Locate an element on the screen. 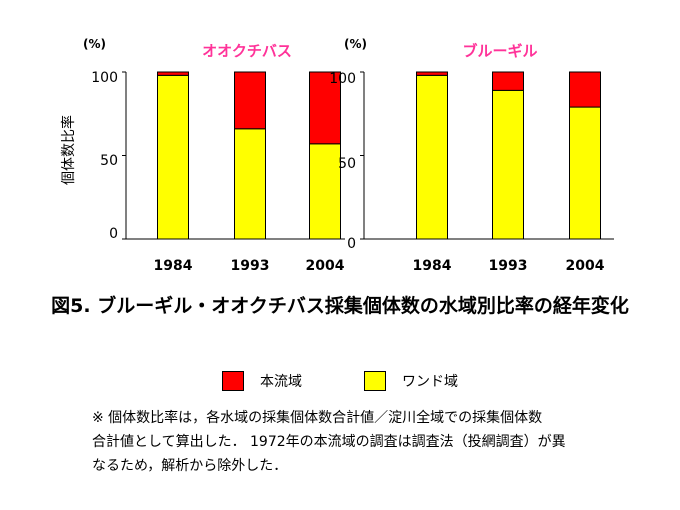 The height and width of the screenshot is (510, 680). chart2-x-tick-2004: 2004 is located at coordinates (585, 266).